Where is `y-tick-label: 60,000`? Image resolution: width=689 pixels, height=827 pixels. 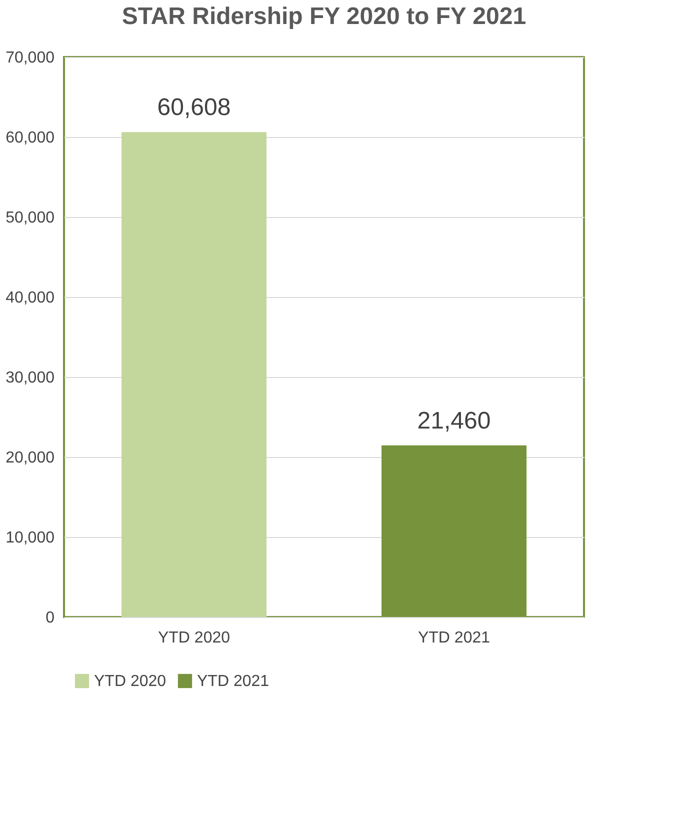 y-tick-label: 60,000 is located at coordinates (30, 138).